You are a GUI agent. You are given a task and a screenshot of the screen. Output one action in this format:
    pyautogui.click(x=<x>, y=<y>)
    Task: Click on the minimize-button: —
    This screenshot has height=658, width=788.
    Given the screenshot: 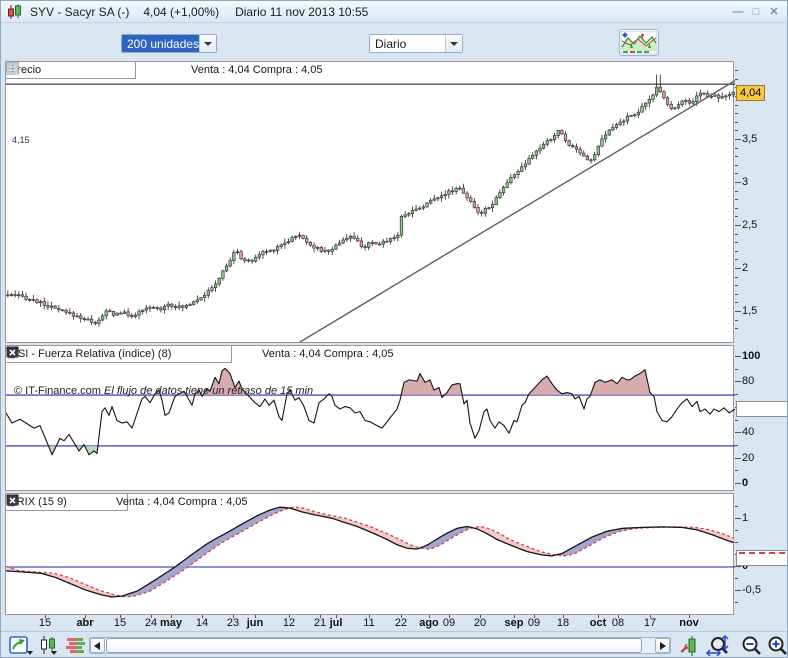 What is the action you would take?
    pyautogui.click(x=738, y=12)
    